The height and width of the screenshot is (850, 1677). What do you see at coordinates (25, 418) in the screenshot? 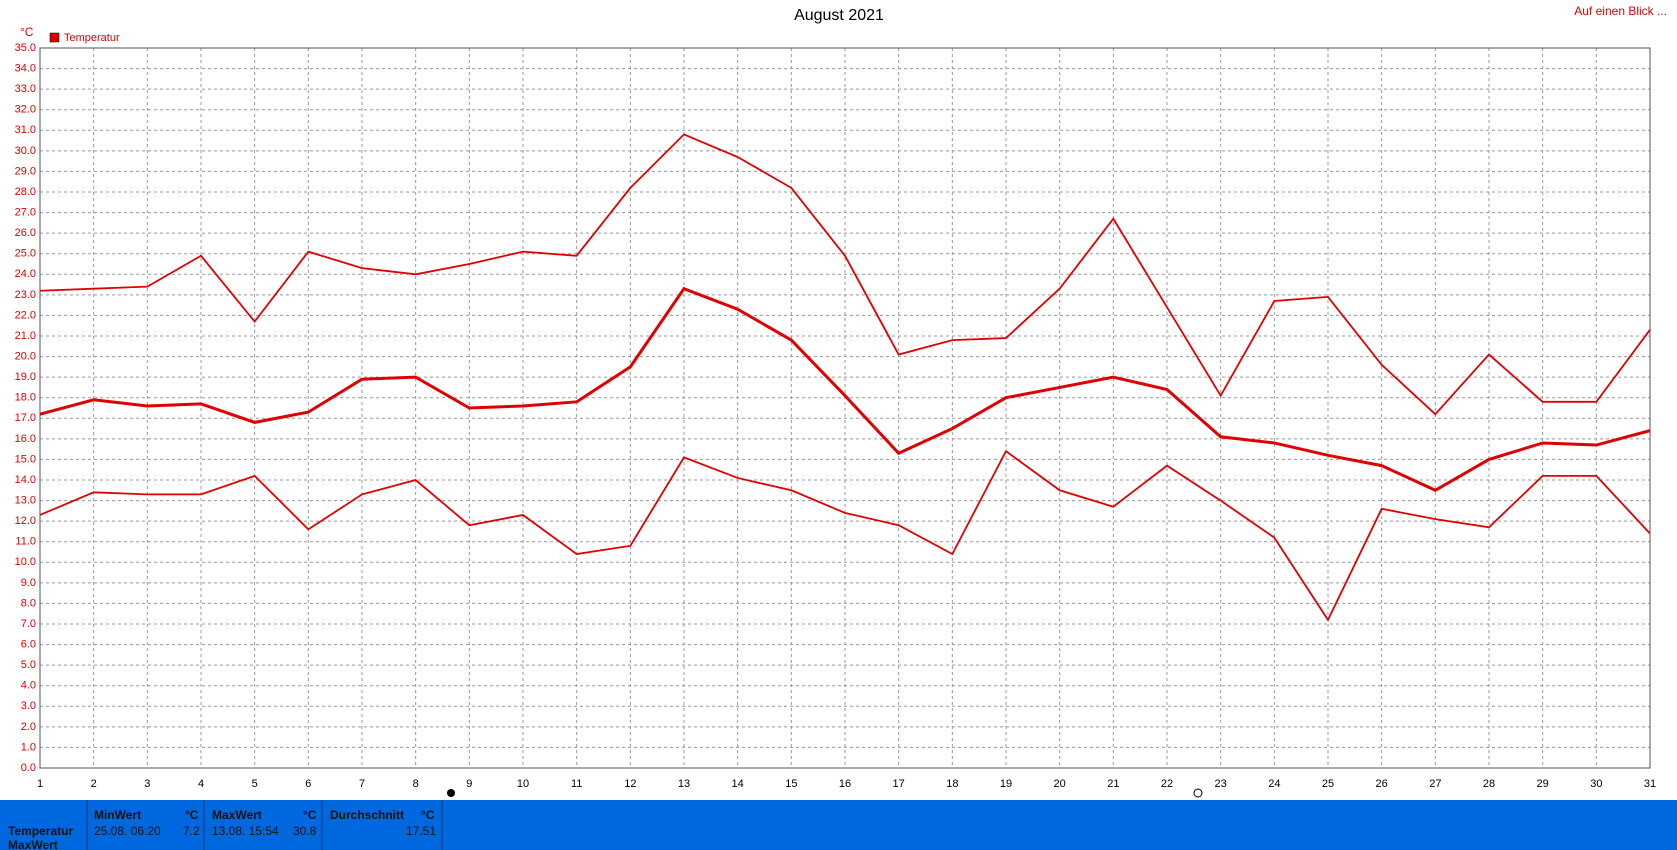
I see `y-tick-label: 17.0` at bounding box center [25, 418].